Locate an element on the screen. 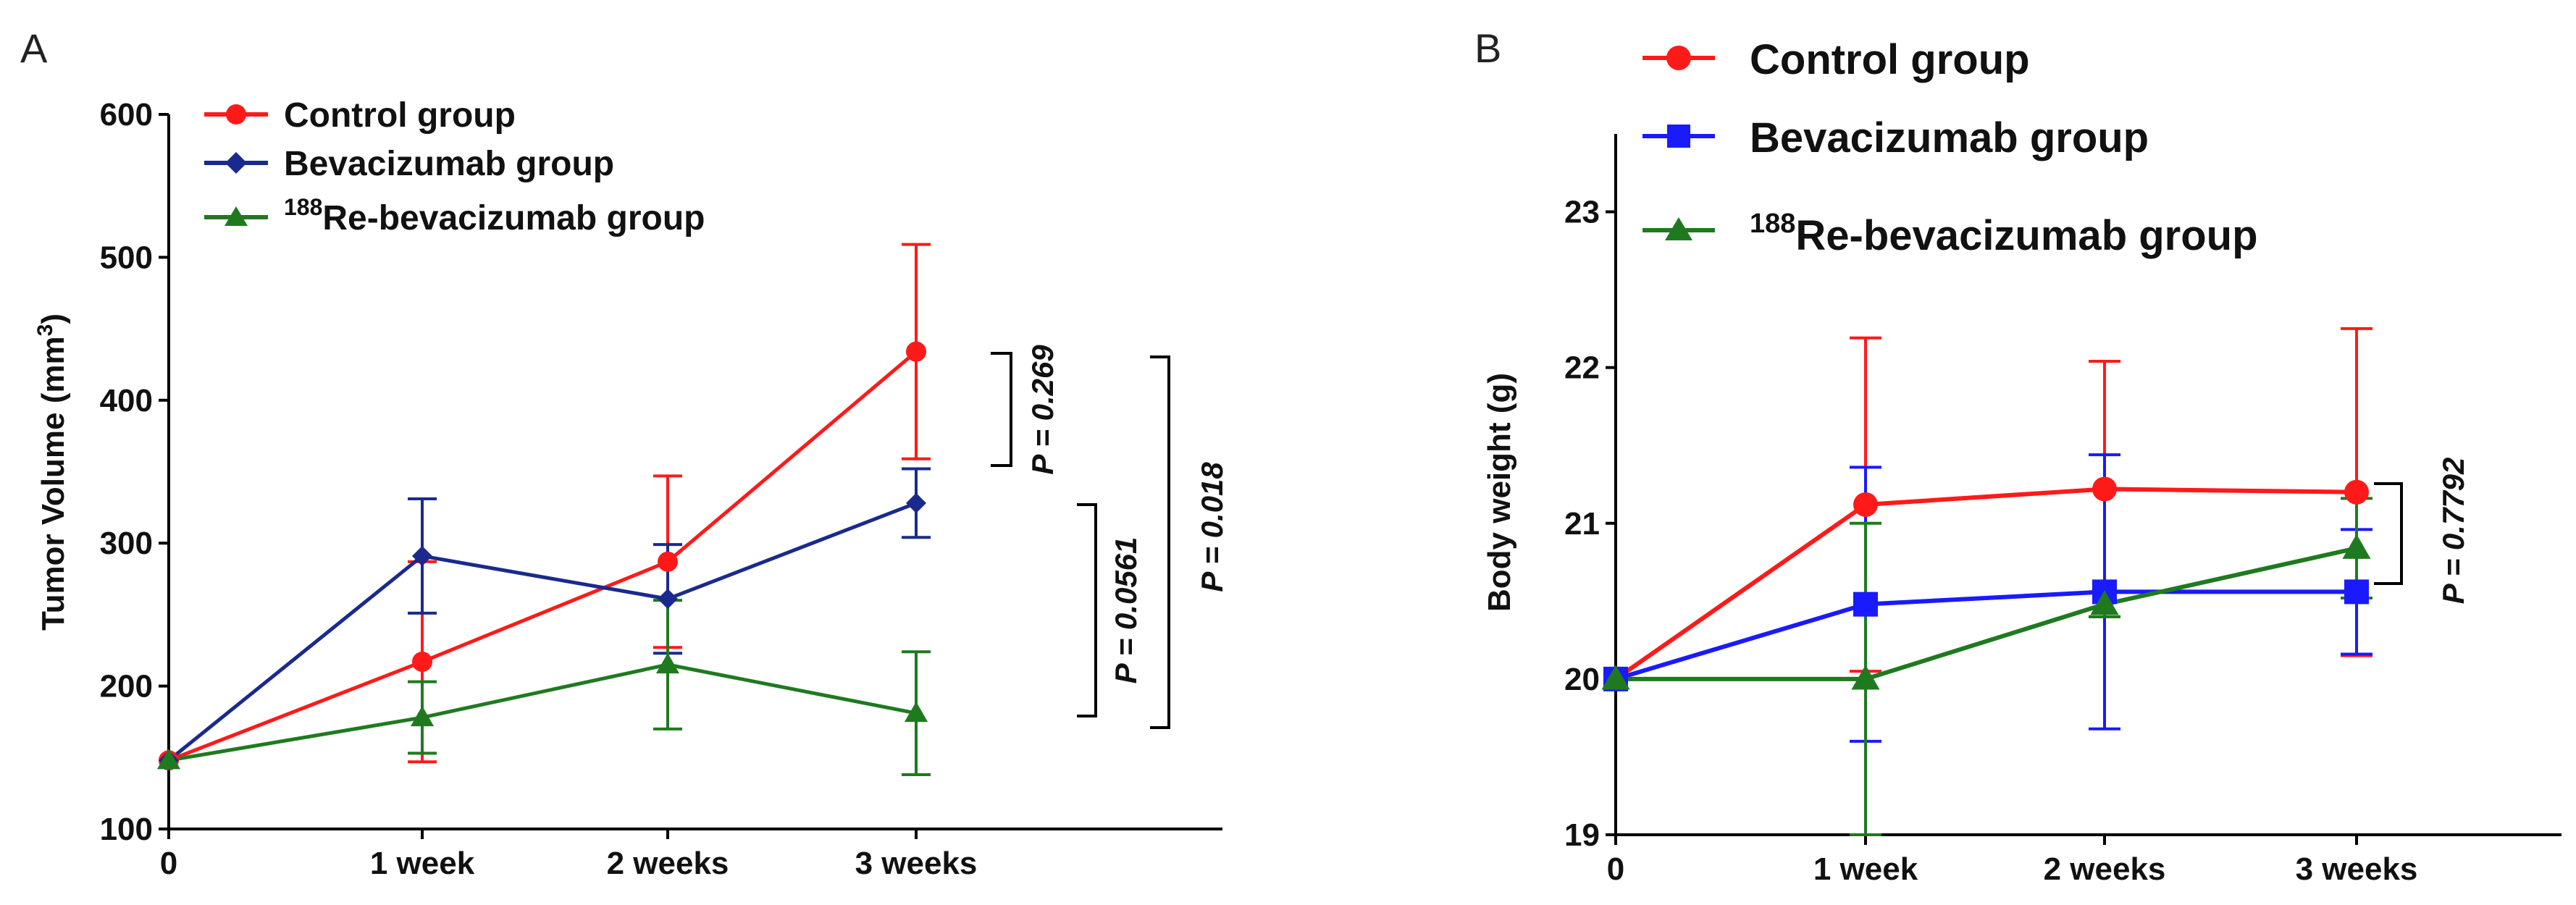  legend-b-control-label: Control group is located at coordinates (1890, 59).